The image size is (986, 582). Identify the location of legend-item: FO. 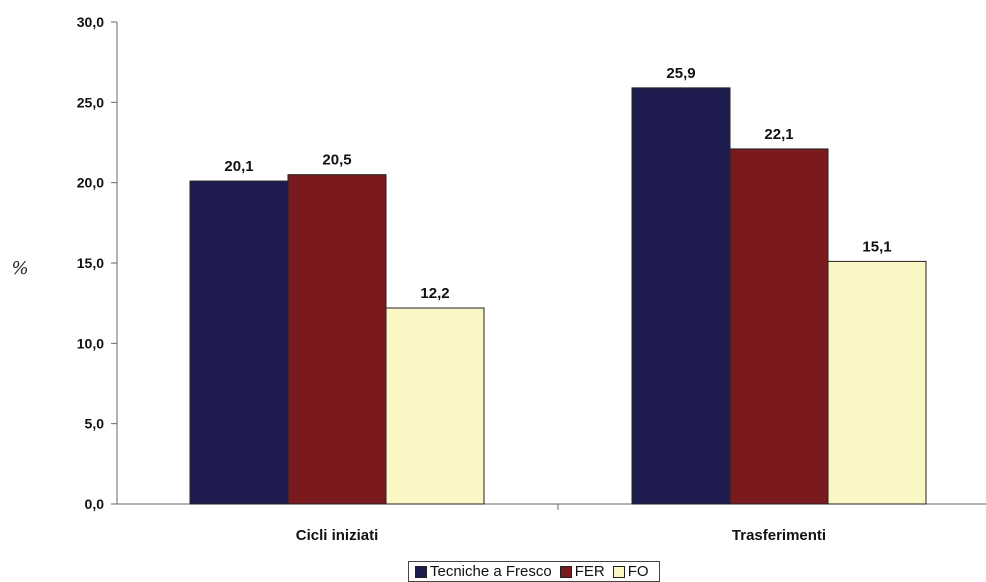
(630, 571).